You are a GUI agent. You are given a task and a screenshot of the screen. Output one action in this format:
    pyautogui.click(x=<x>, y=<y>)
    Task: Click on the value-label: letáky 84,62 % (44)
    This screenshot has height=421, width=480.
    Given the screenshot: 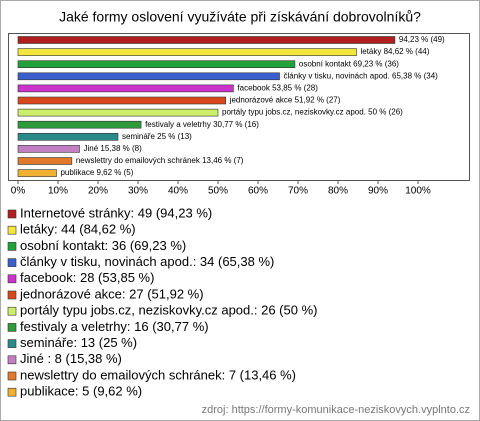 What is the action you would take?
    pyautogui.click(x=394, y=51)
    